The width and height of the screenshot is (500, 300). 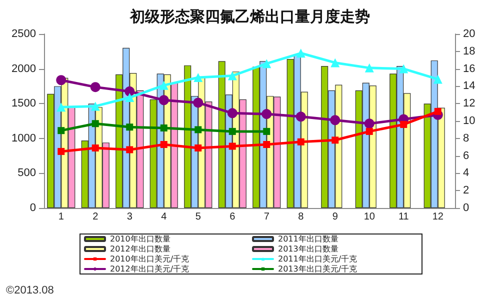 What do you see at coordinates (466, 156) in the screenshot?
I see `y2-tick-label: 6` at bounding box center [466, 156].